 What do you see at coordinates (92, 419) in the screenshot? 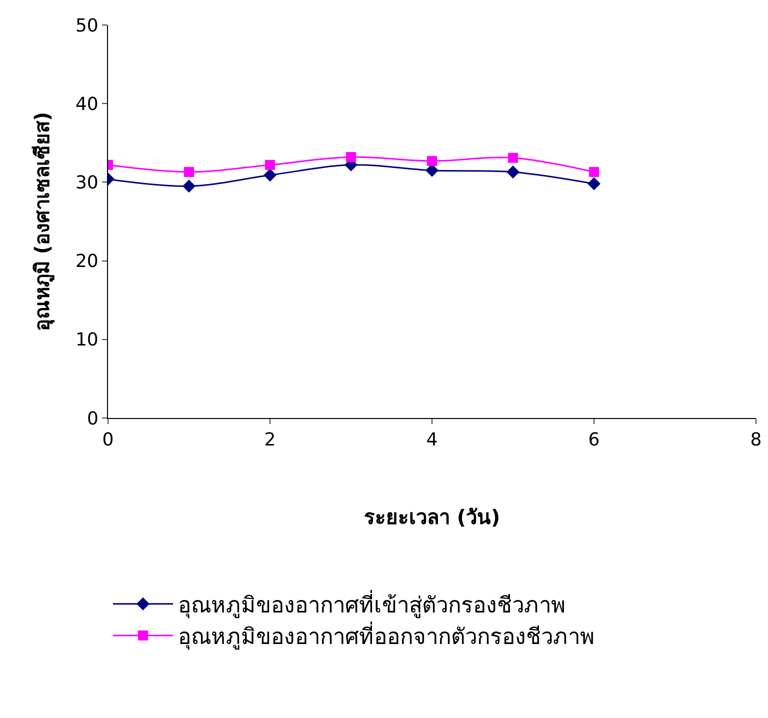
I see `y-tick-label: 0` at bounding box center [92, 419].